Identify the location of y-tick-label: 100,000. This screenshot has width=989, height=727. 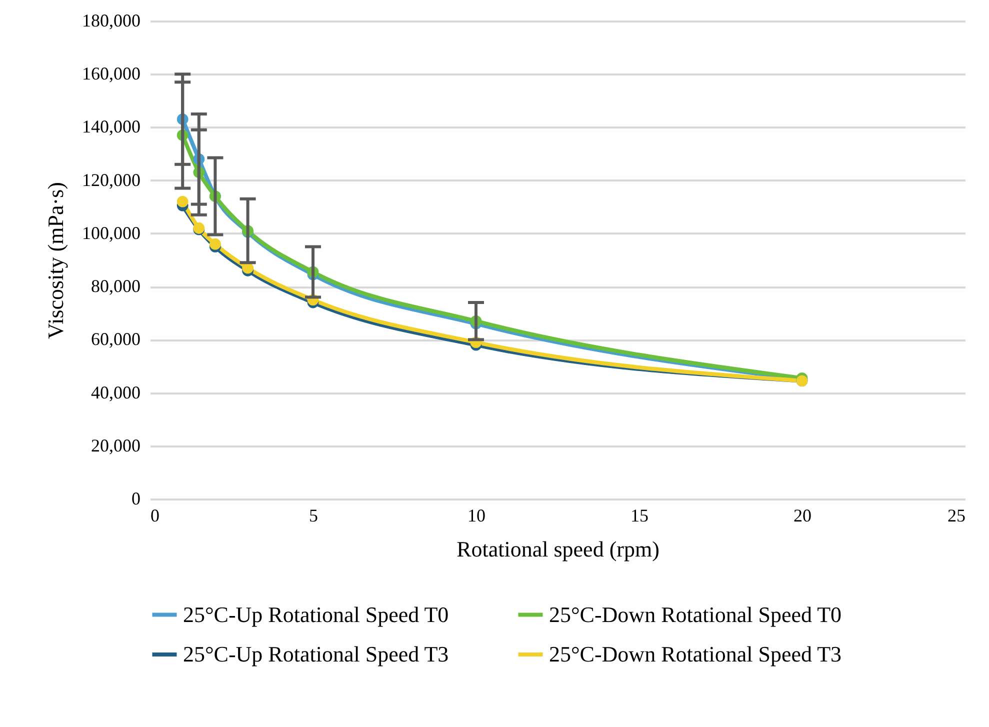
(111, 232).